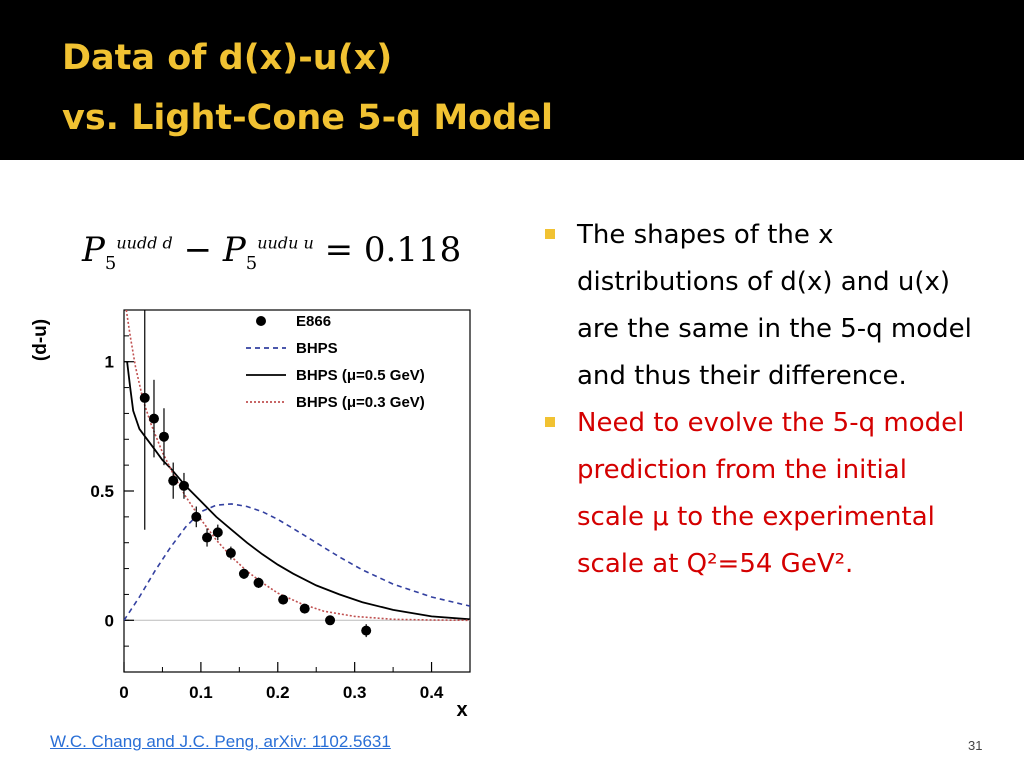 The height and width of the screenshot is (768, 1024). What do you see at coordinates (251, 263) in the screenshot?
I see `formula-sub2: 5` at bounding box center [251, 263].